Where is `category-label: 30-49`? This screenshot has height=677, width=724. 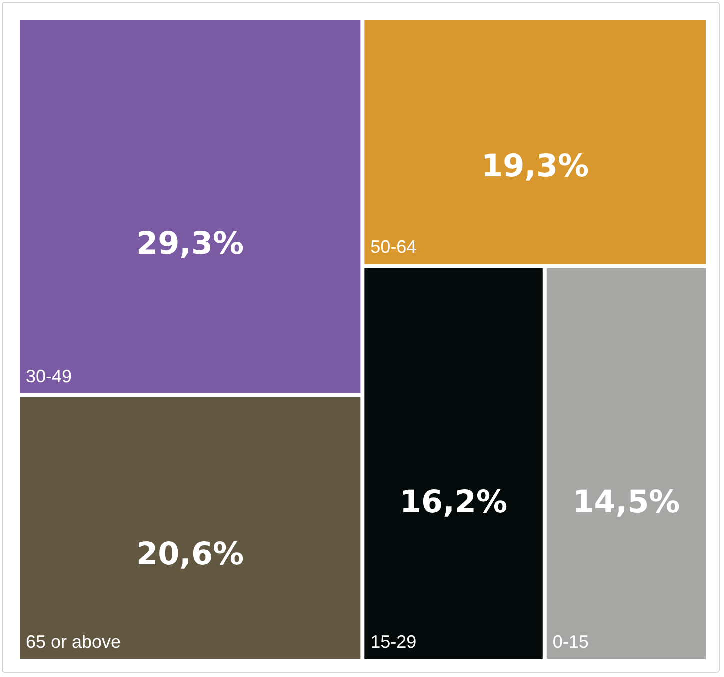
category-label: 30-49 is located at coordinates (49, 376).